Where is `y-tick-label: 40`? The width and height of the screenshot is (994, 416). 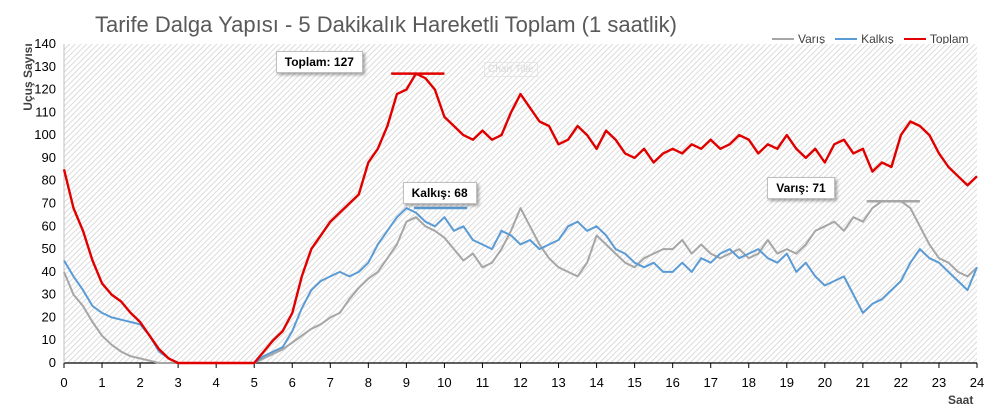 y-tick-label: 40 is located at coordinates (49, 271).